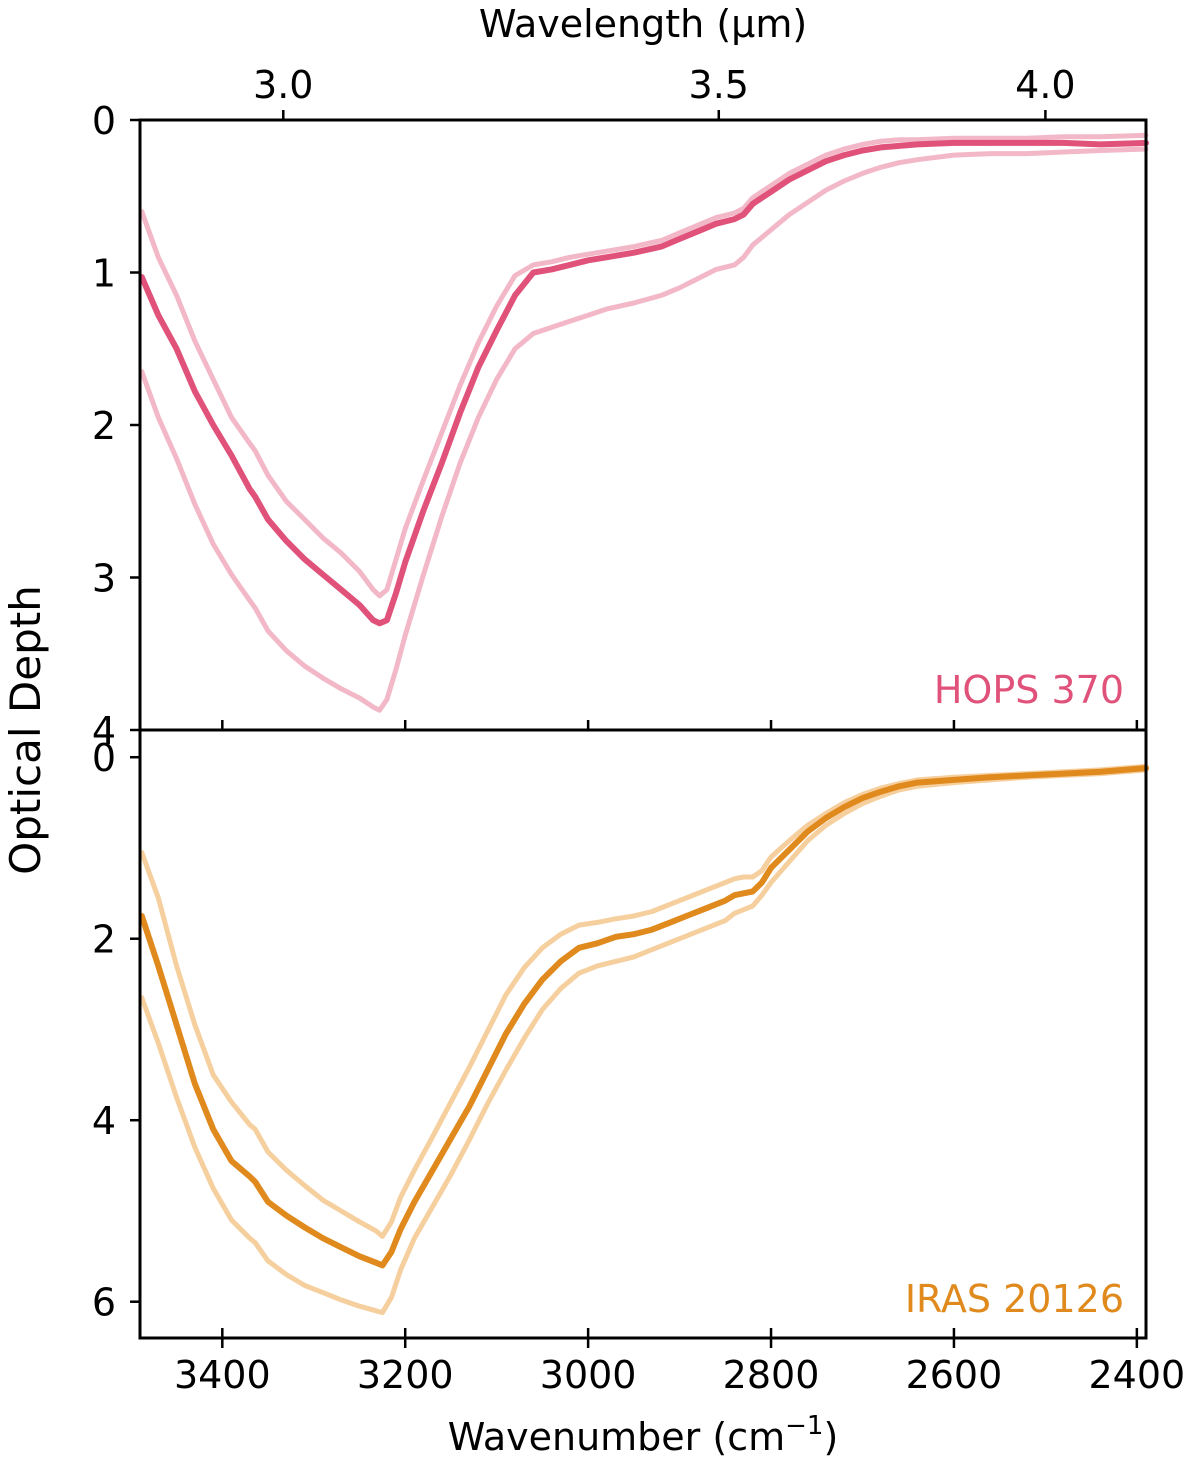  I want to click on wavelength-tick-label: 3.5, so click(719, 85).